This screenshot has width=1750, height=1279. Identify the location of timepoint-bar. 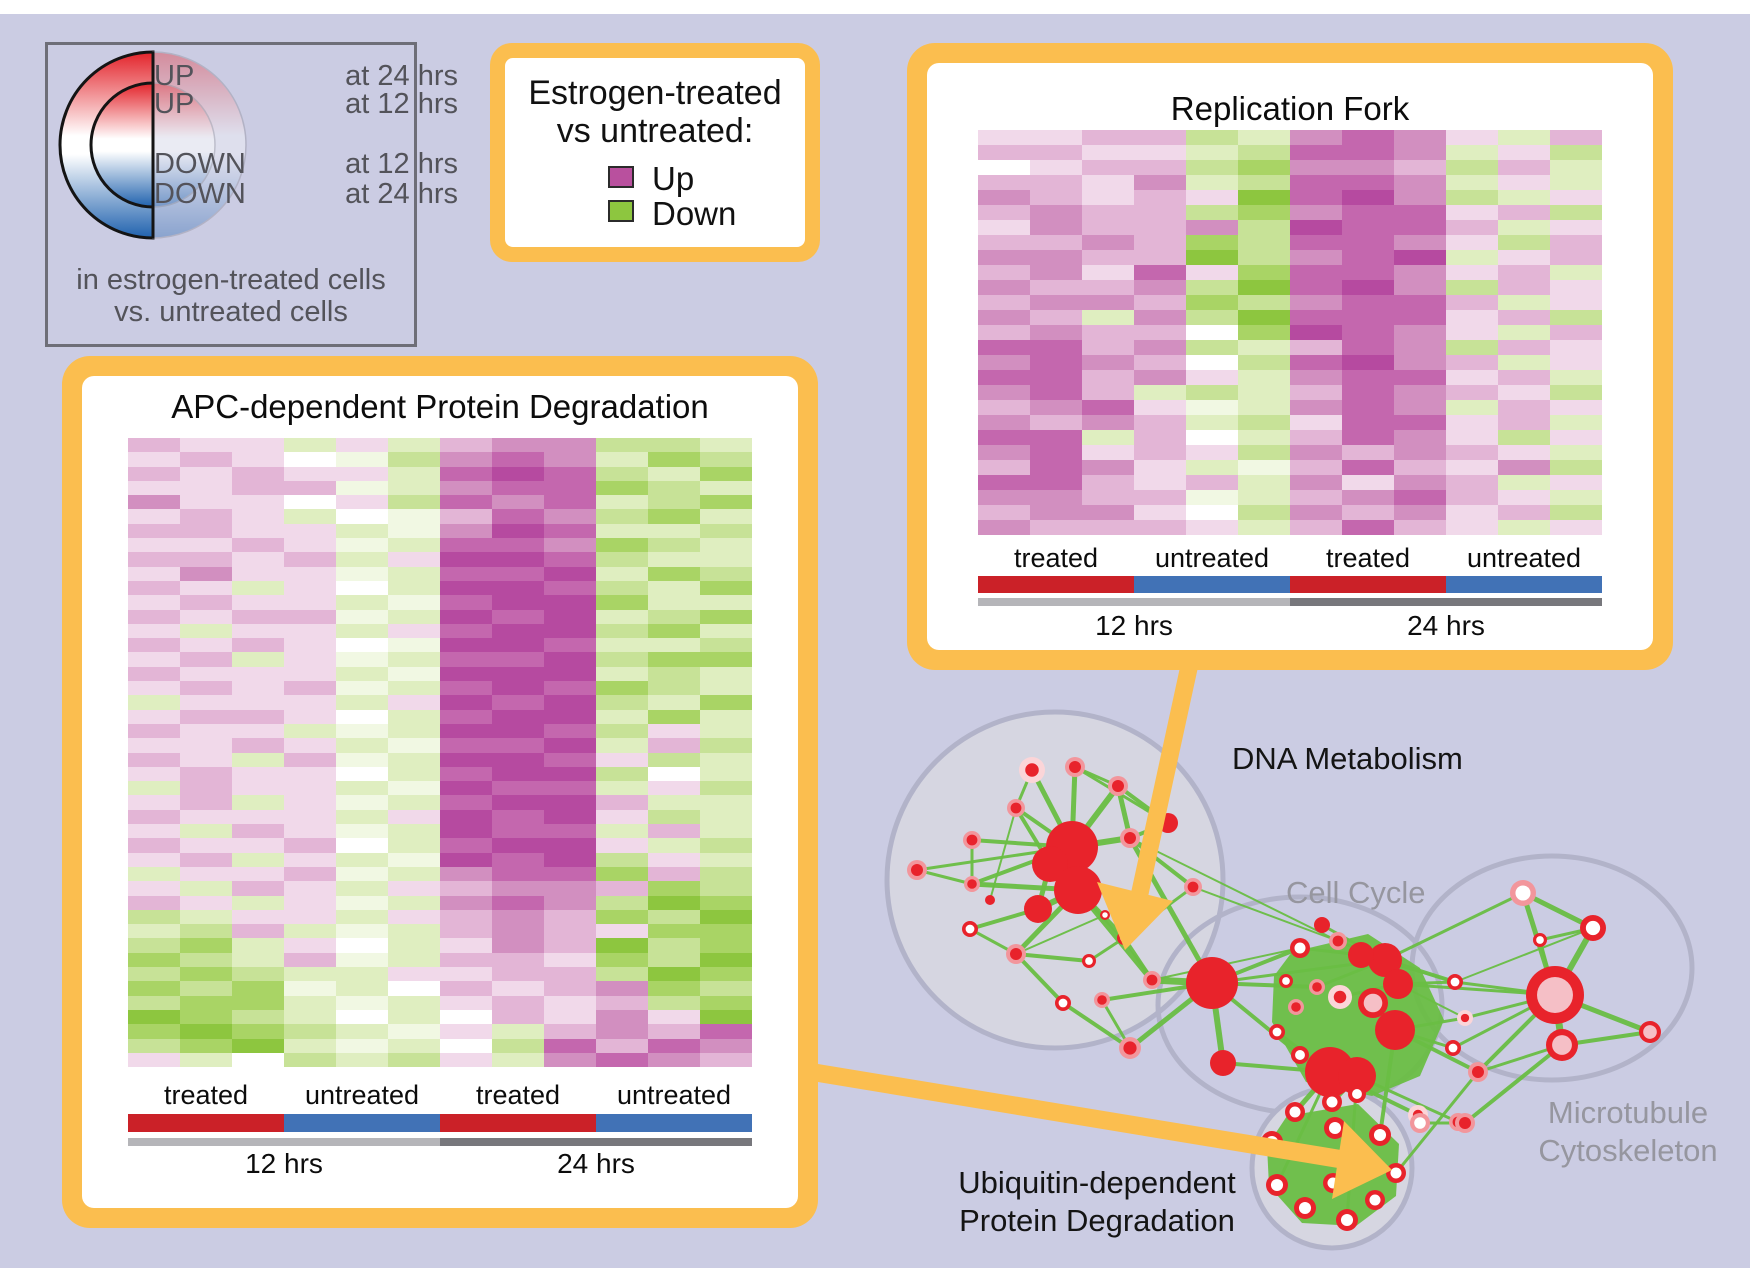
(284, 1142).